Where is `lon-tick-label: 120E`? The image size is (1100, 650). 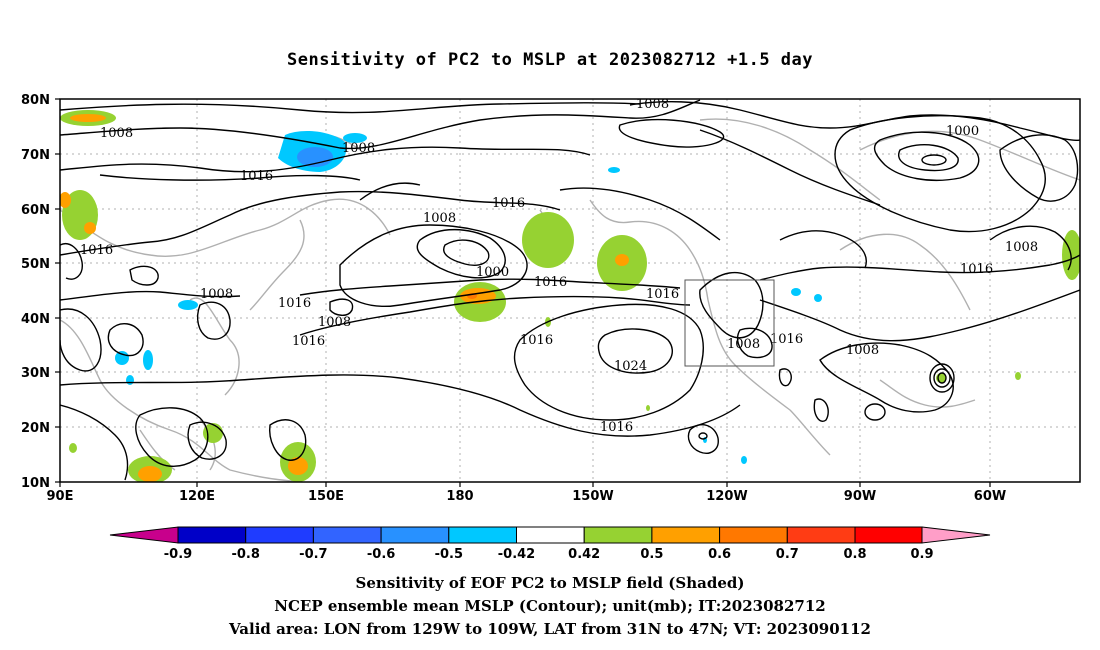
lon-tick-label: 120E is located at coordinates (197, 496).